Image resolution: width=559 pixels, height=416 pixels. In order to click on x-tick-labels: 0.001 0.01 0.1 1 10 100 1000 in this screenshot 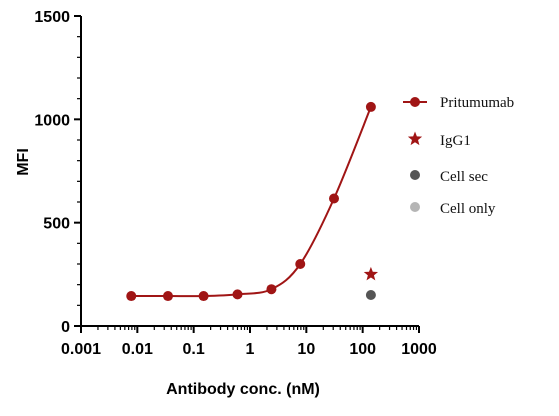, I will do `click(249, 349)`.